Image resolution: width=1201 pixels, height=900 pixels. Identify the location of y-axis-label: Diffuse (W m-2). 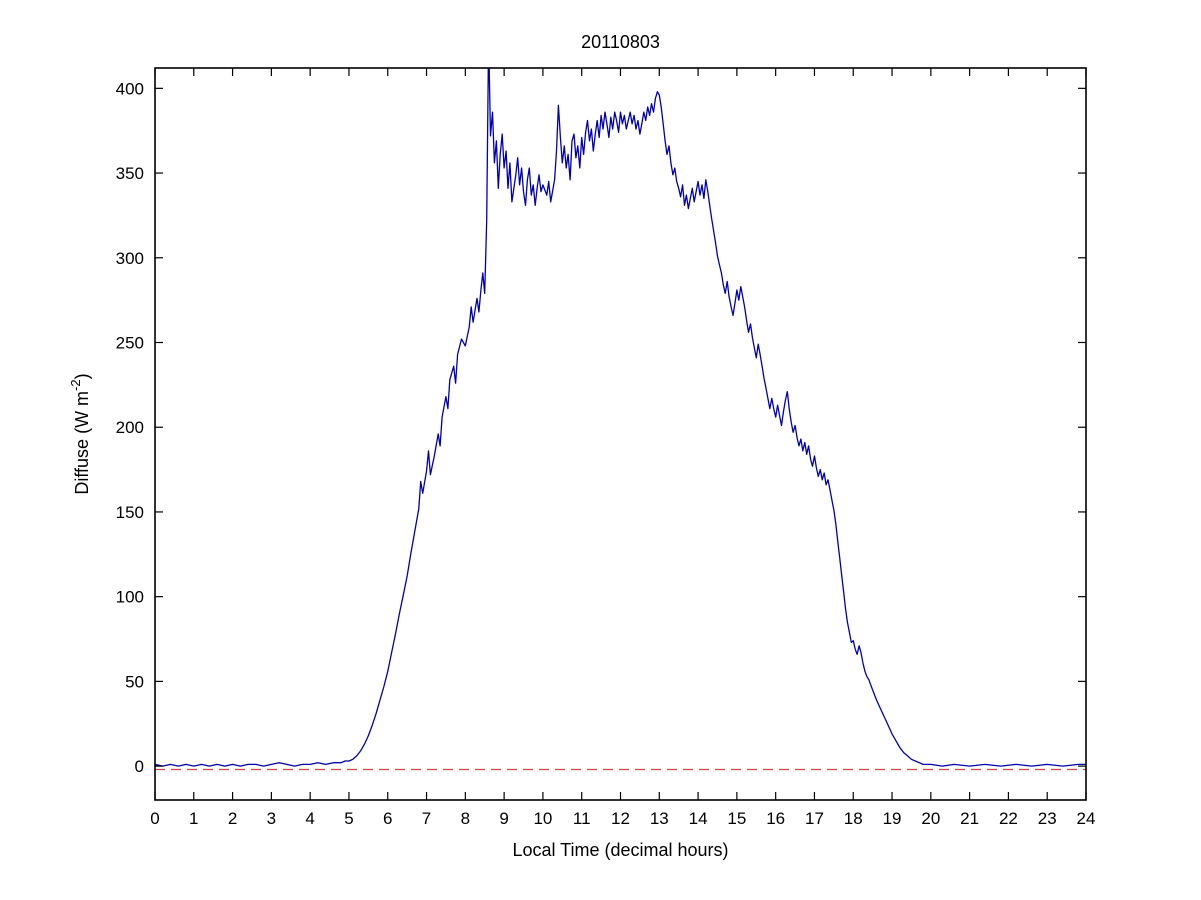
(80, 433).